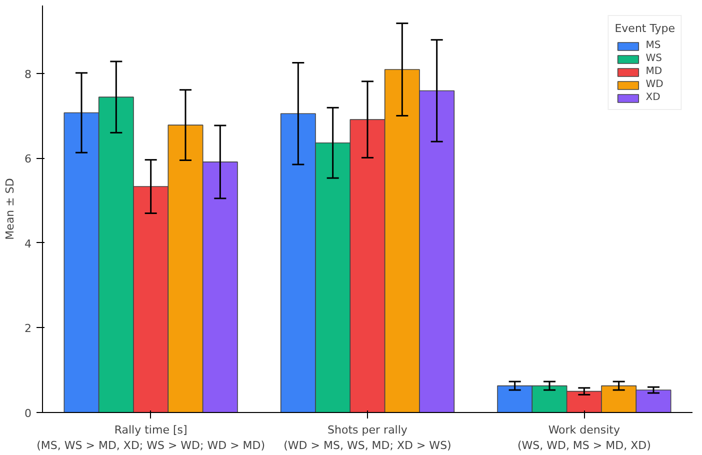 This screenshot has height=455, width=702. Describe the element at coordinates (644, 28) in the screenshot. I see `legend-title: Event Type` at that location.